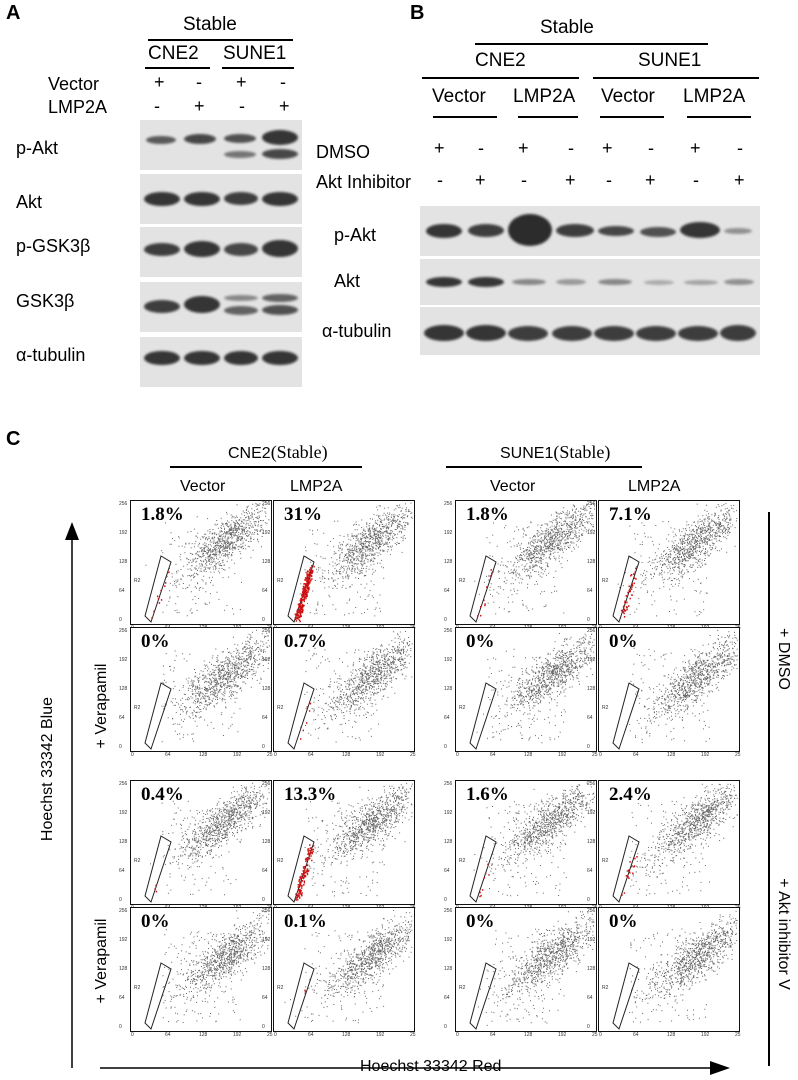 The width and height of the screenshot is (798, 1080). Describe the element at coordinates (670, 60) in the screenshot. I see `panel-b-sune1-label: SUNE1` at that location.